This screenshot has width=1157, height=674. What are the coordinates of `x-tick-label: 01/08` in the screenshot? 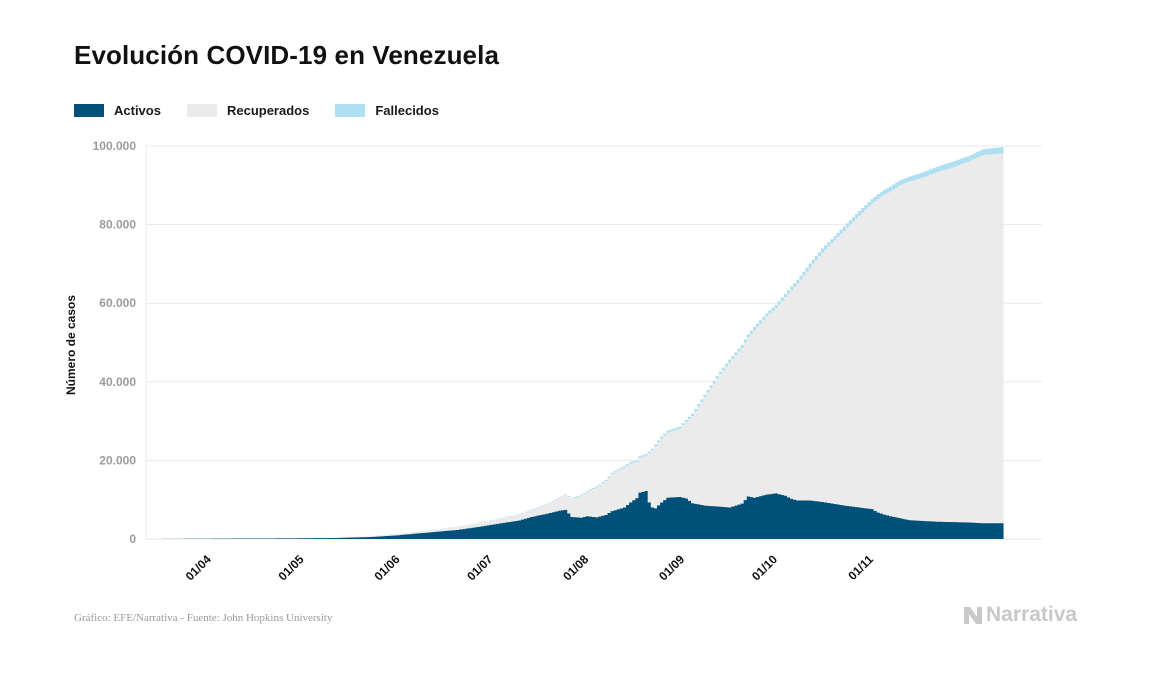 It's located at (575, 567).